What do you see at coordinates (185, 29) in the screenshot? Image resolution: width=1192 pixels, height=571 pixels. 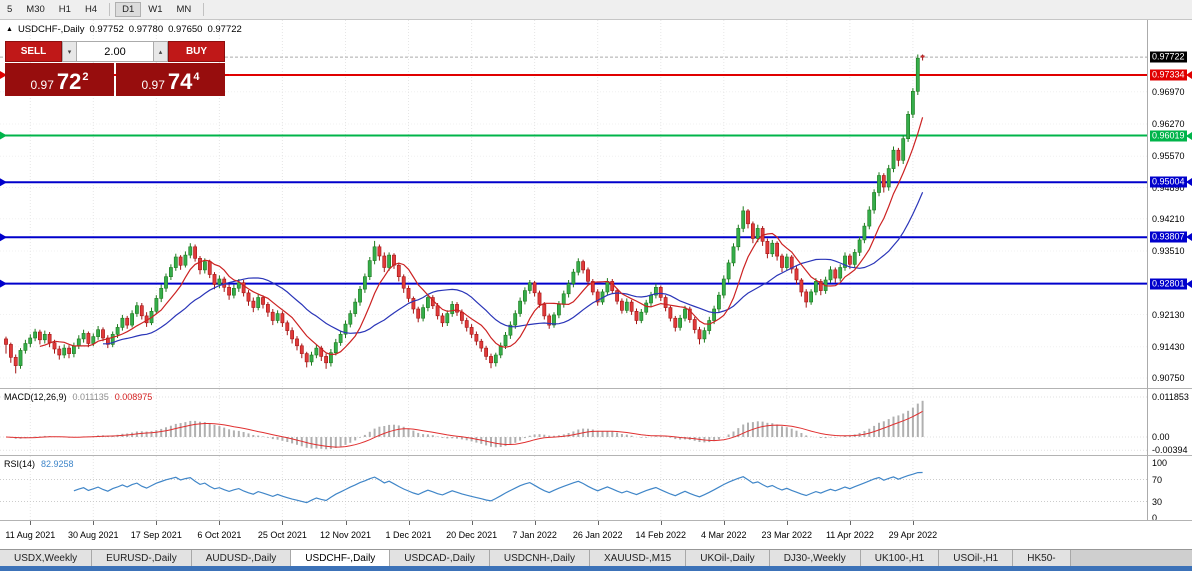 I see `bar-low-value: 0.97650` at bounding box center [185, 29].